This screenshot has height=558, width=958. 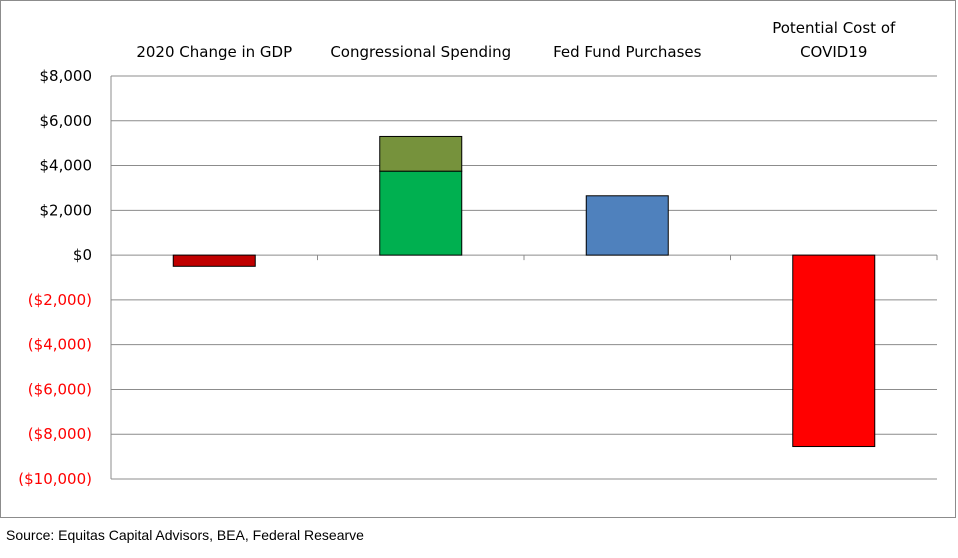 What do you see at coordinates (60, 389) in the screenshot?
I see `y-tick-label: ($6,000)` at bounding box center [60, 389].